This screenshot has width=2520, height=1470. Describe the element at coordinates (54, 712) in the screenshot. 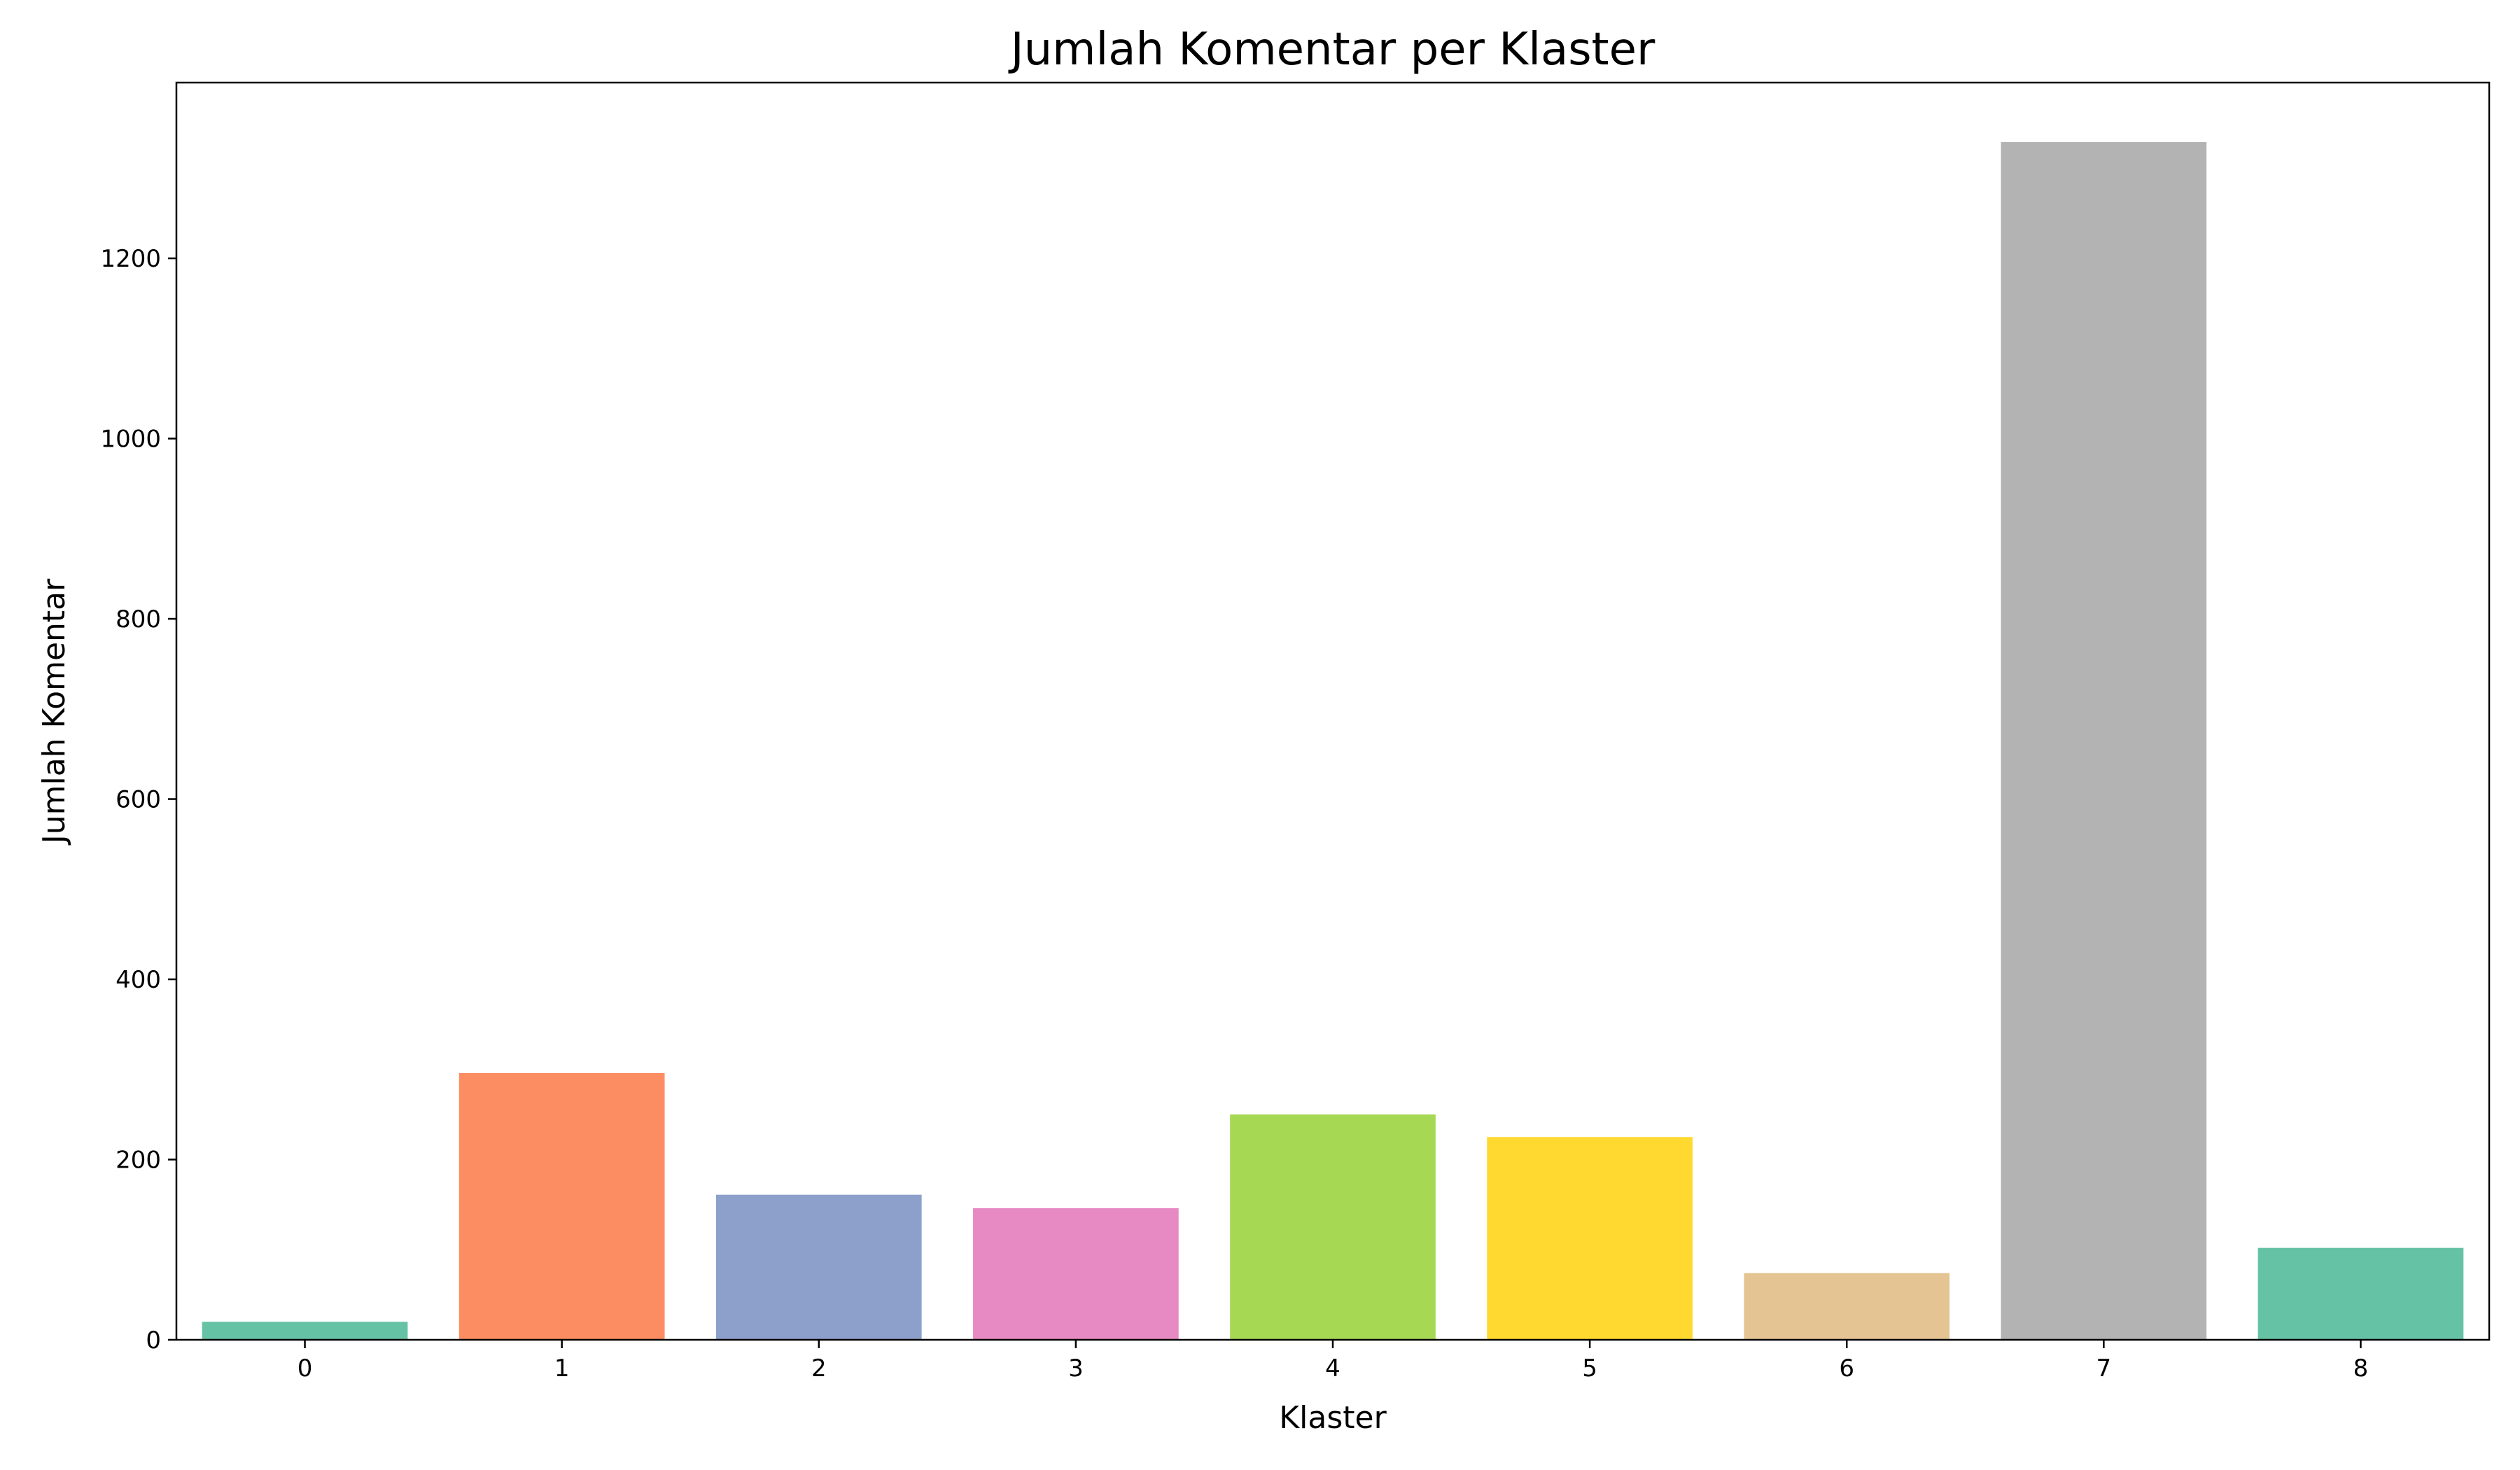

I see `y-axis-title: Jumlah Komentar` at that location.